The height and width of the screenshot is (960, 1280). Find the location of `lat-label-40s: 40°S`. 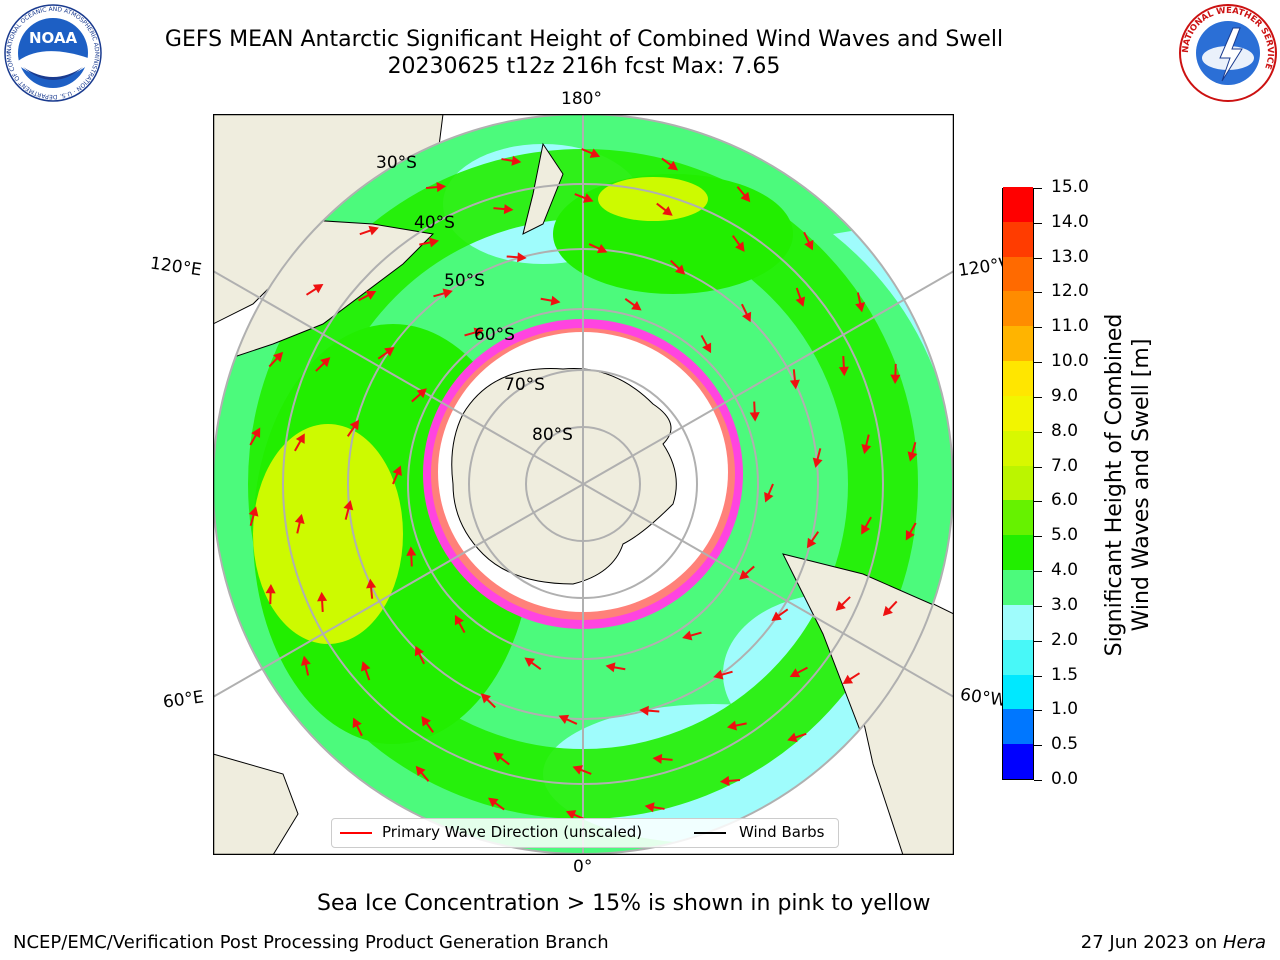

lat-label-40s: 40°S is located at coordinates (434, 223).